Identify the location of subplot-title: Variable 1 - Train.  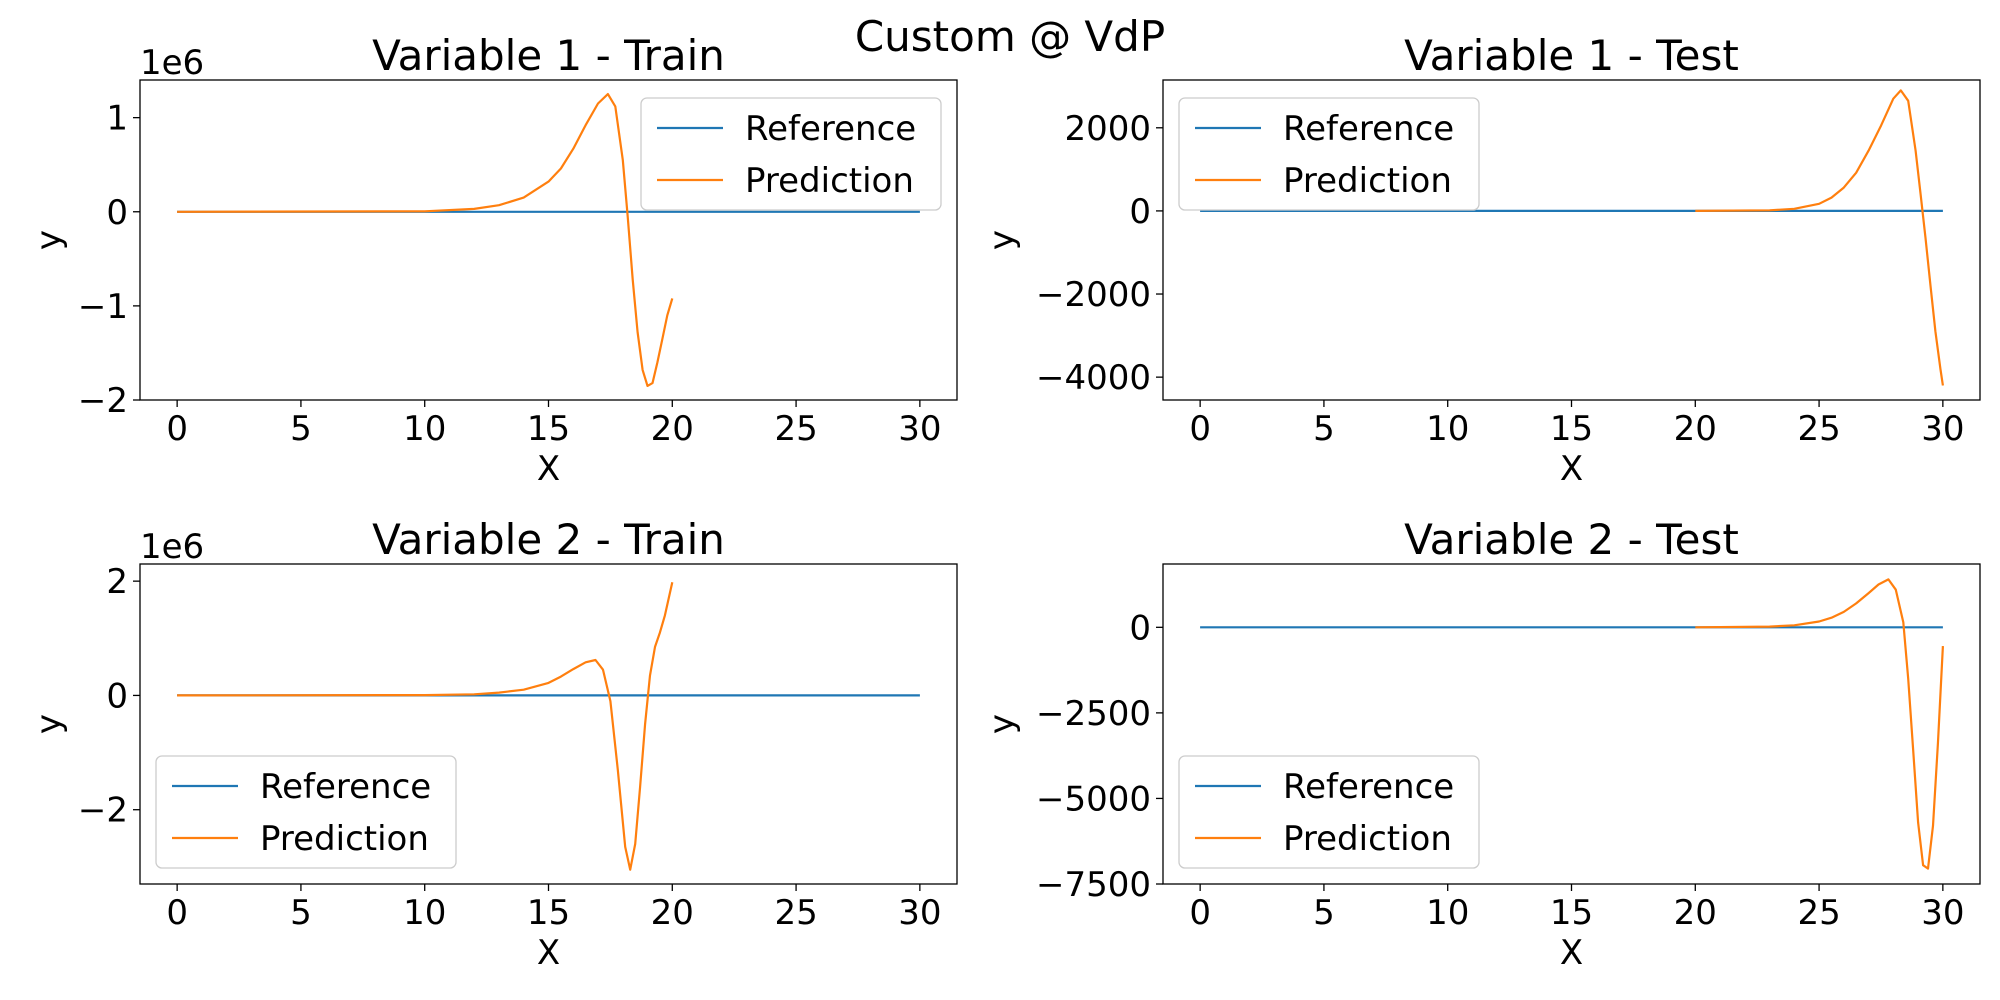
(548, 55).